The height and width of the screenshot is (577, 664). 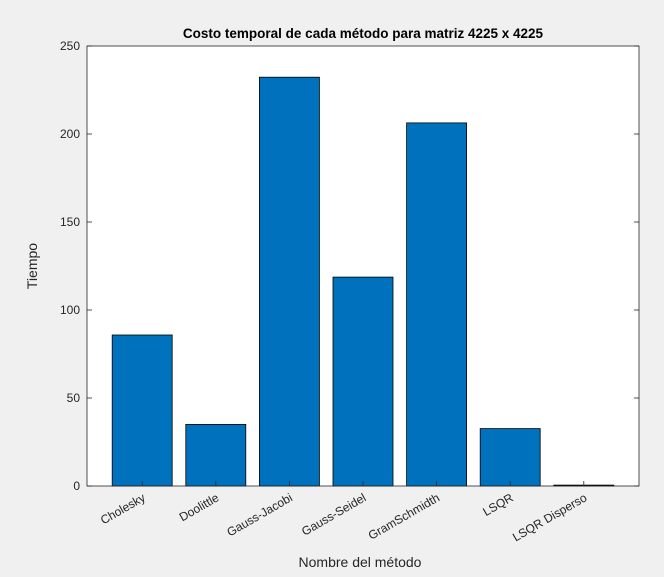 What do you see at coordinates (70, 310) in the screenshot?
I see `y-tick-label: 100` at bounding box center [70, 310].